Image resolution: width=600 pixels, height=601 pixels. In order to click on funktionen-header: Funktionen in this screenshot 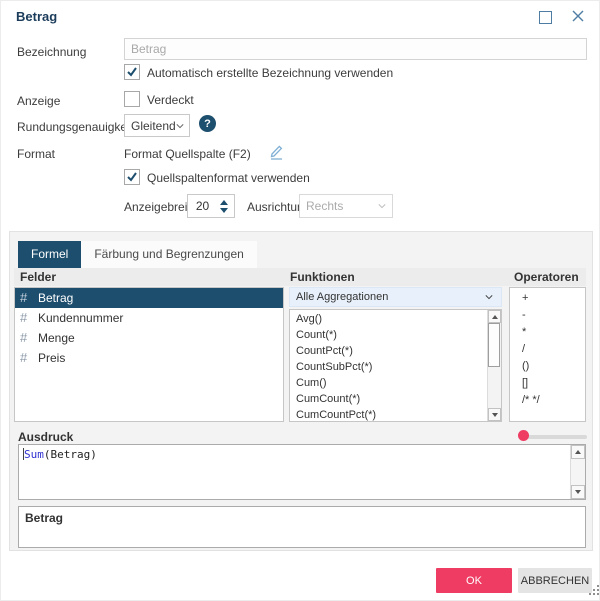, I will do `click(322, 277)`.